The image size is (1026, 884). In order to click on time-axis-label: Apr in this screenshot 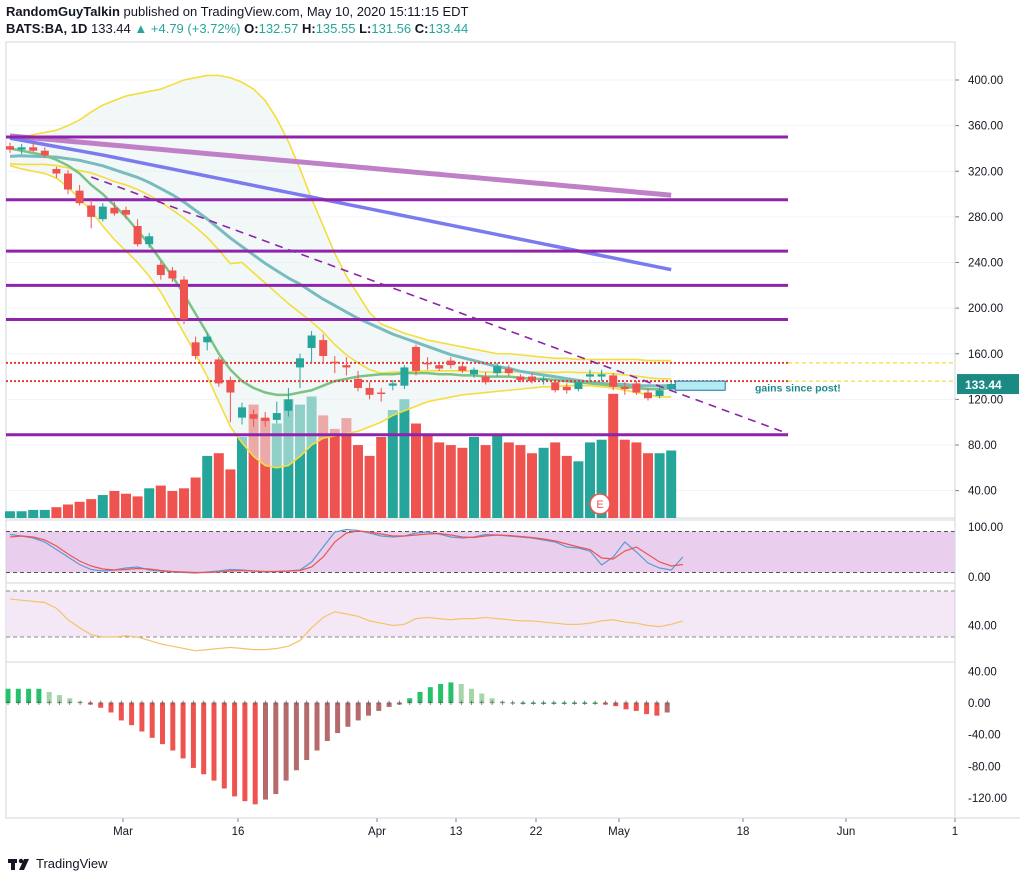, I will do `click(377, 832)`.